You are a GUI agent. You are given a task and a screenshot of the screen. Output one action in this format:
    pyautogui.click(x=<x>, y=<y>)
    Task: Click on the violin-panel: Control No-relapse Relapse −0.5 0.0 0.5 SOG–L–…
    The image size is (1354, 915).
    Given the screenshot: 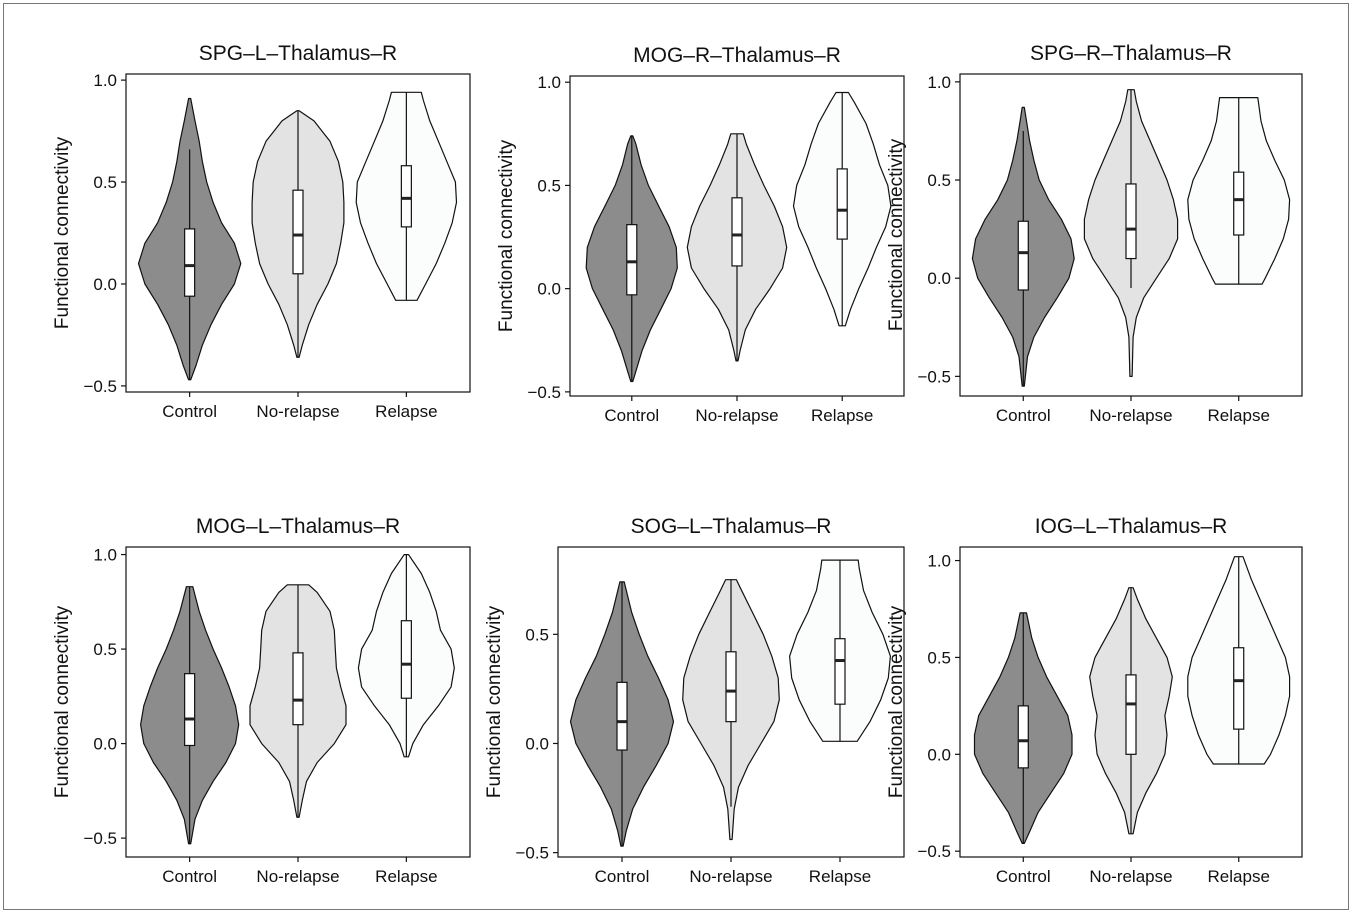 What is the action you would take?
    pyautogui.click(x=694, y=700)
    